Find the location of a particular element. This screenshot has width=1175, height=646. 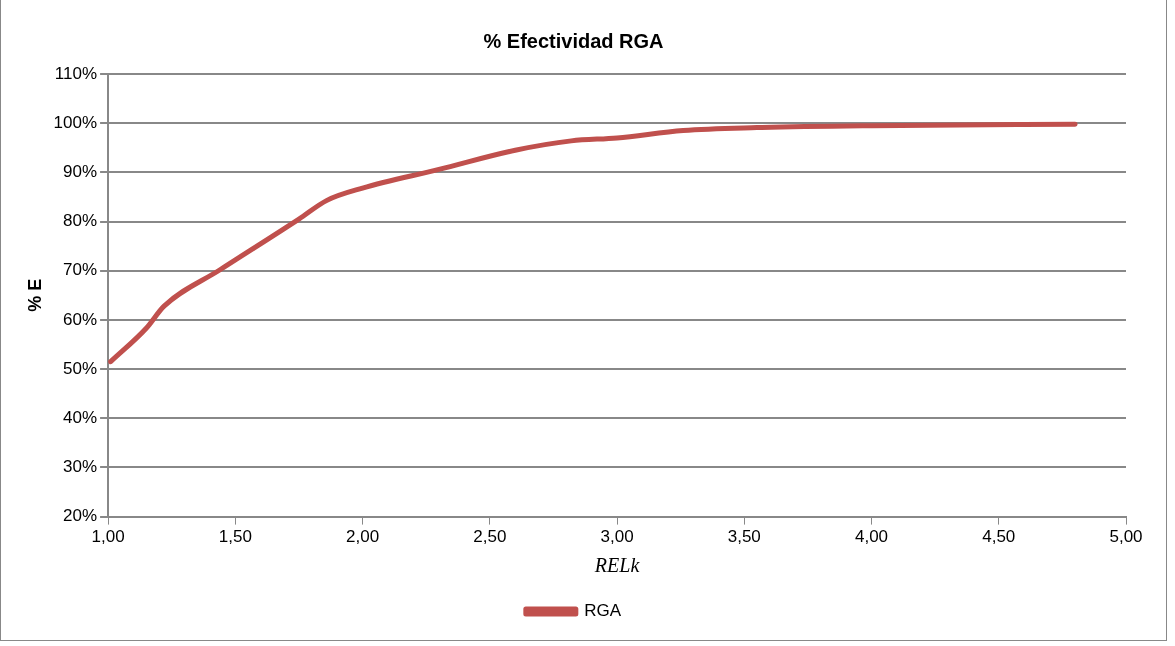

x-tick-label: 2,00 is located at coordinates (363, 537).